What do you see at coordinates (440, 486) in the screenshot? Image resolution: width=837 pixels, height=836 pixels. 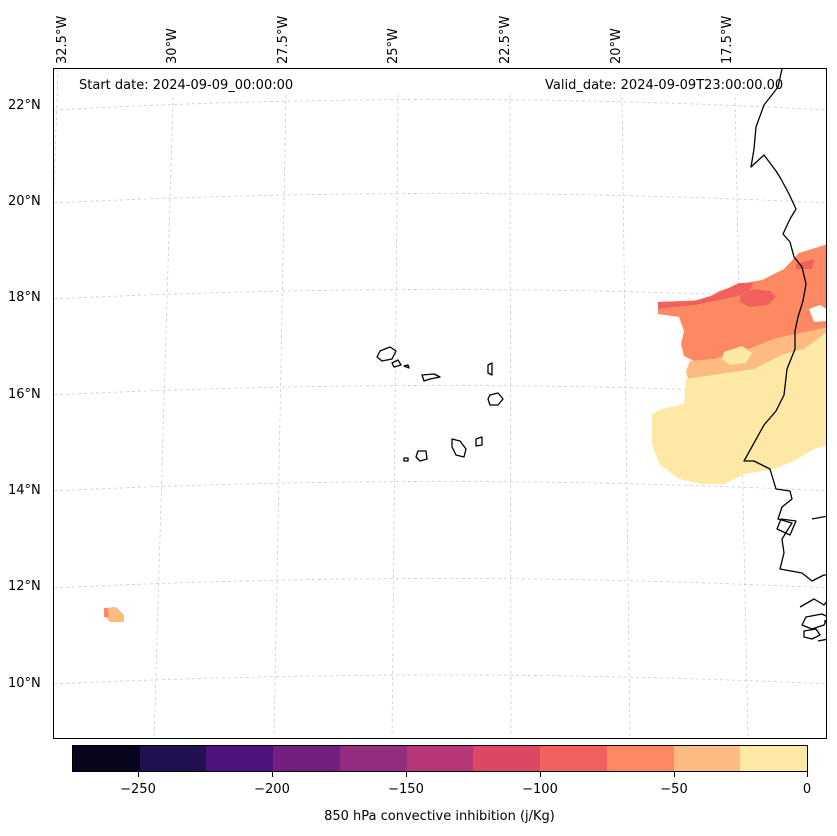 I see `parallel-14n` at bounding box center [440, 486].